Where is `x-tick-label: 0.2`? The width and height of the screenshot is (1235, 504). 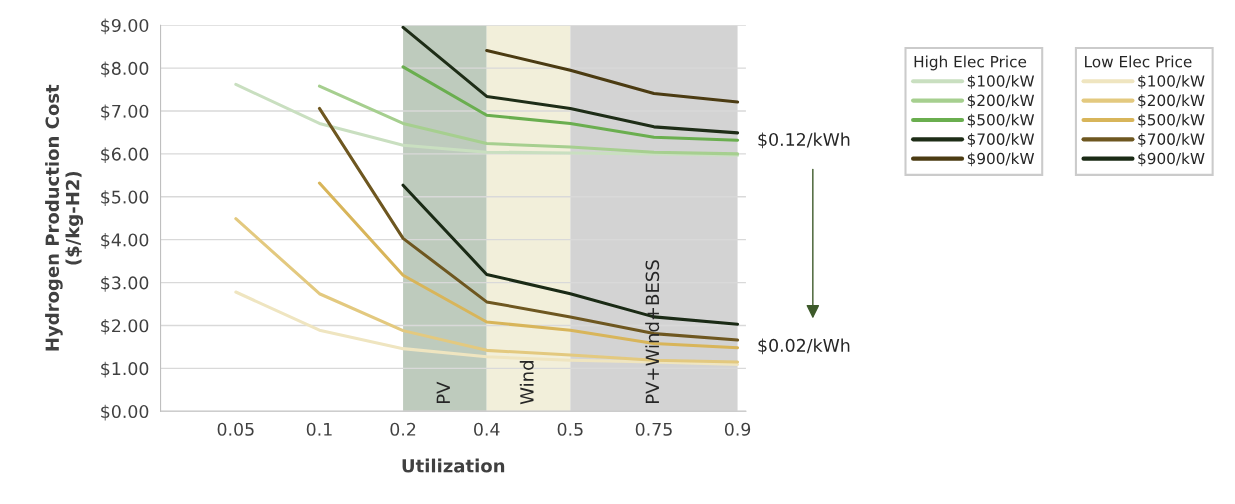 x-tick-label: 0.2 is located at coordinates (403, 429).